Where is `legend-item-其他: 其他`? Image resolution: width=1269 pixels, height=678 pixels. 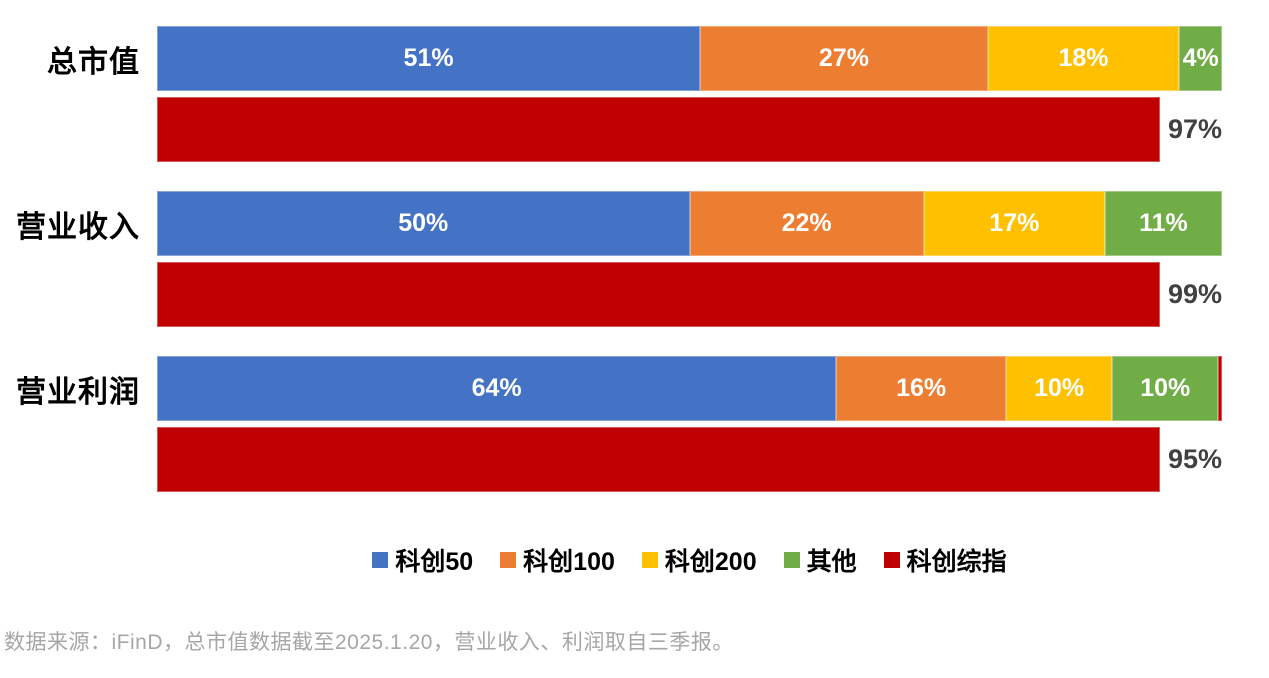 legend-item-其他: 其他 is located at coordinates (820, 560).